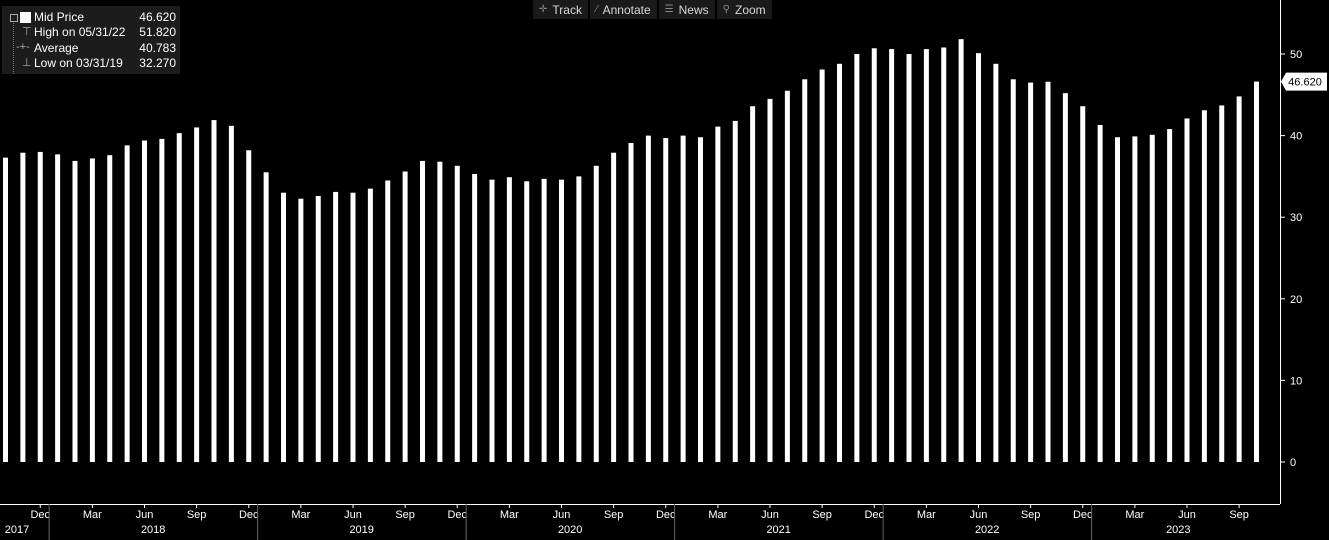  Describe the element at coordinates (961, 250) in the screenshot. I see `bar-may-2022` at that location.